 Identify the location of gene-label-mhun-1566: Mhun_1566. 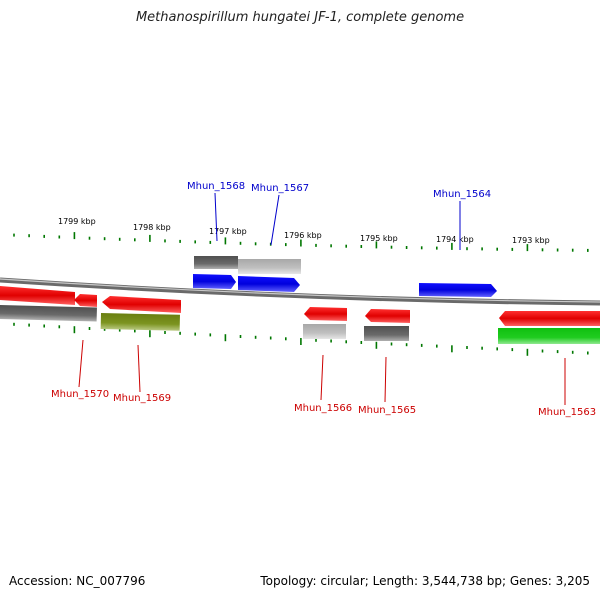
(323, 408).